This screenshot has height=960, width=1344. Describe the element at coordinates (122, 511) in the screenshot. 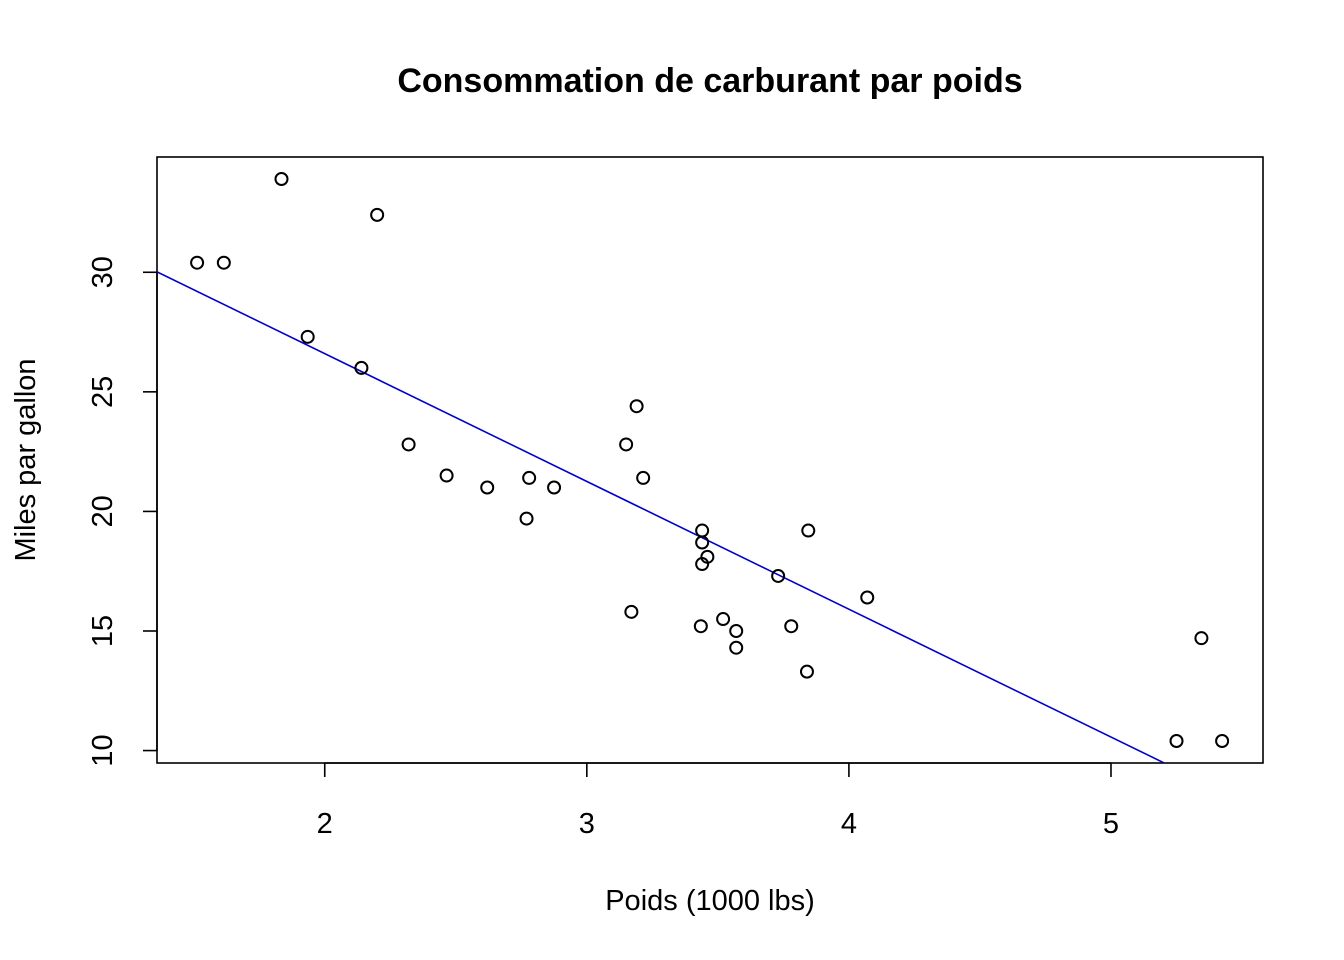

I see `y-axis: 10 15 20 25 30` at that location.